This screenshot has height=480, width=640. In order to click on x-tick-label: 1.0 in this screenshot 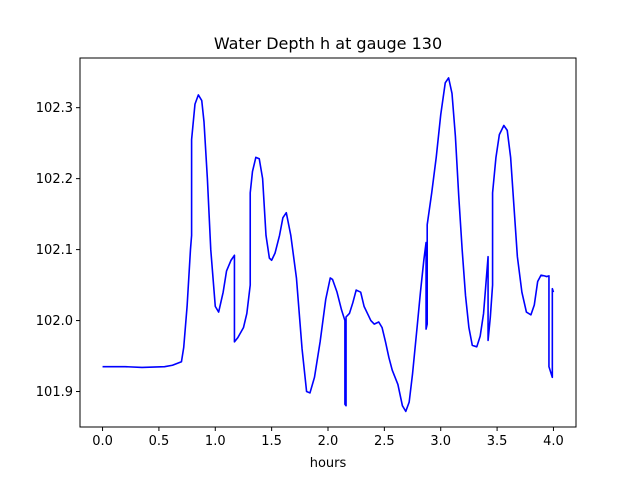, I will do `click(215, 441)`.